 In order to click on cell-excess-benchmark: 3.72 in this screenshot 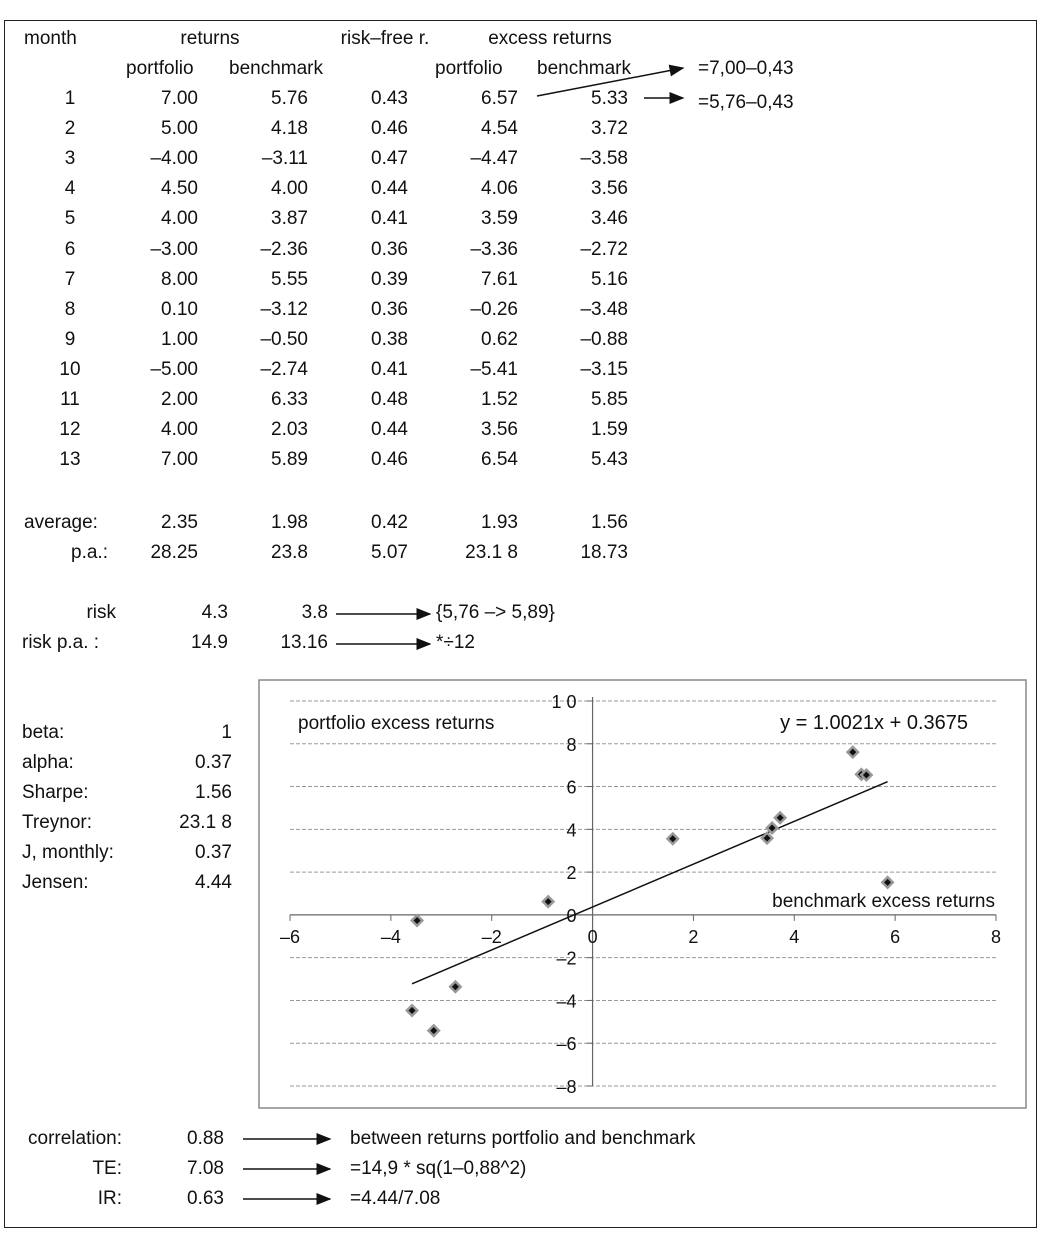, I will do `click(609, 129)`.